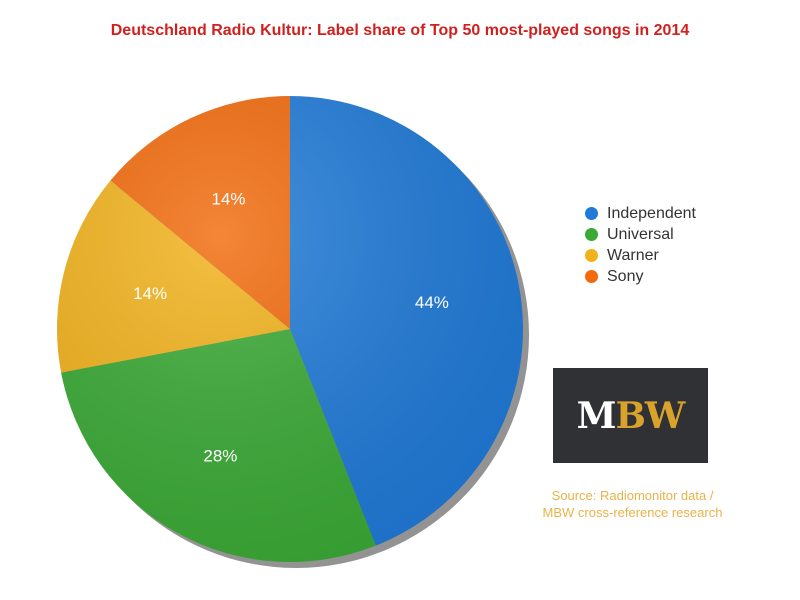 This screenshot has height=600, width=800. What do you see at coordinates (591, 213) in the screenshot?
I see `legend-swatch-independent` at bounding box center [591, 213].